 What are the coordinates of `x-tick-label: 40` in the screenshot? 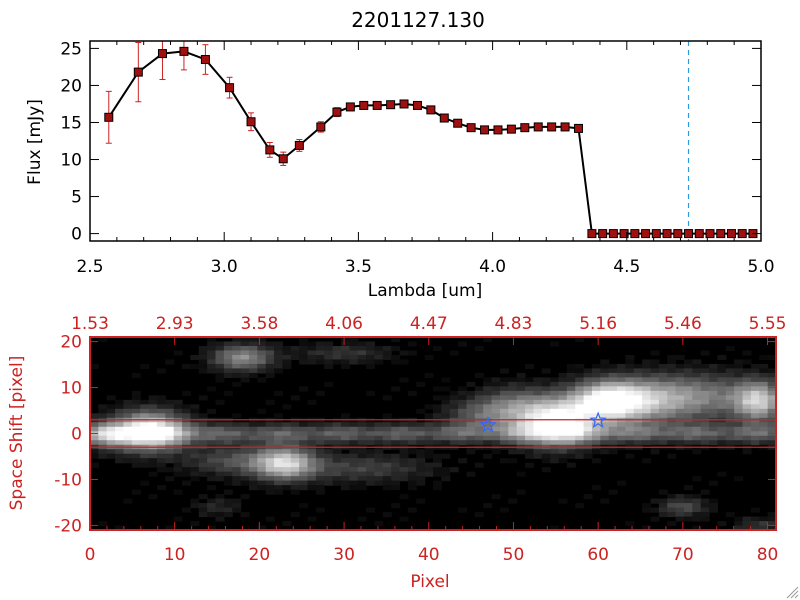 It's located at (429, 555).